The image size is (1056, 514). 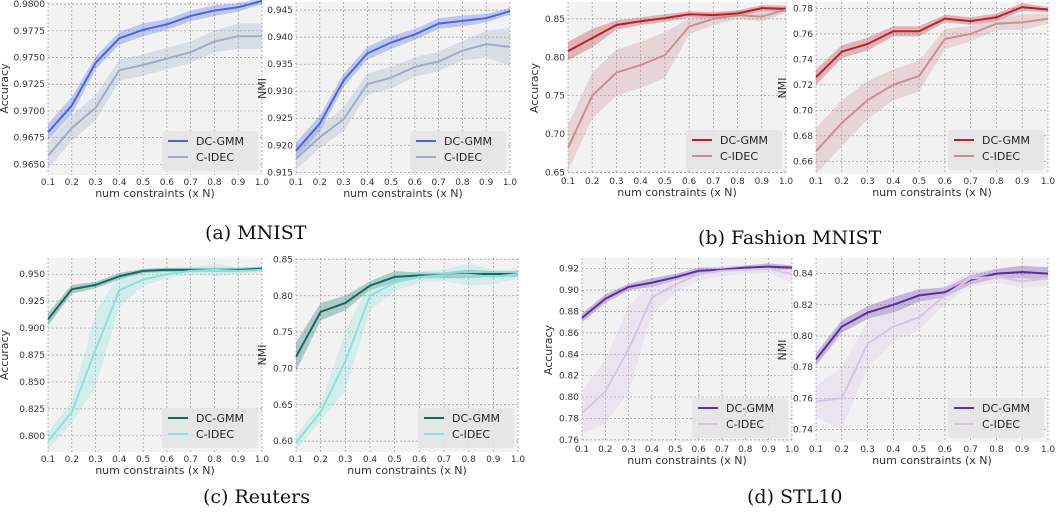 What do you see at coordinates (803, 275) in the screenshot?
I see `y-tick-label: 0.84` at bounding box center [803, 275].